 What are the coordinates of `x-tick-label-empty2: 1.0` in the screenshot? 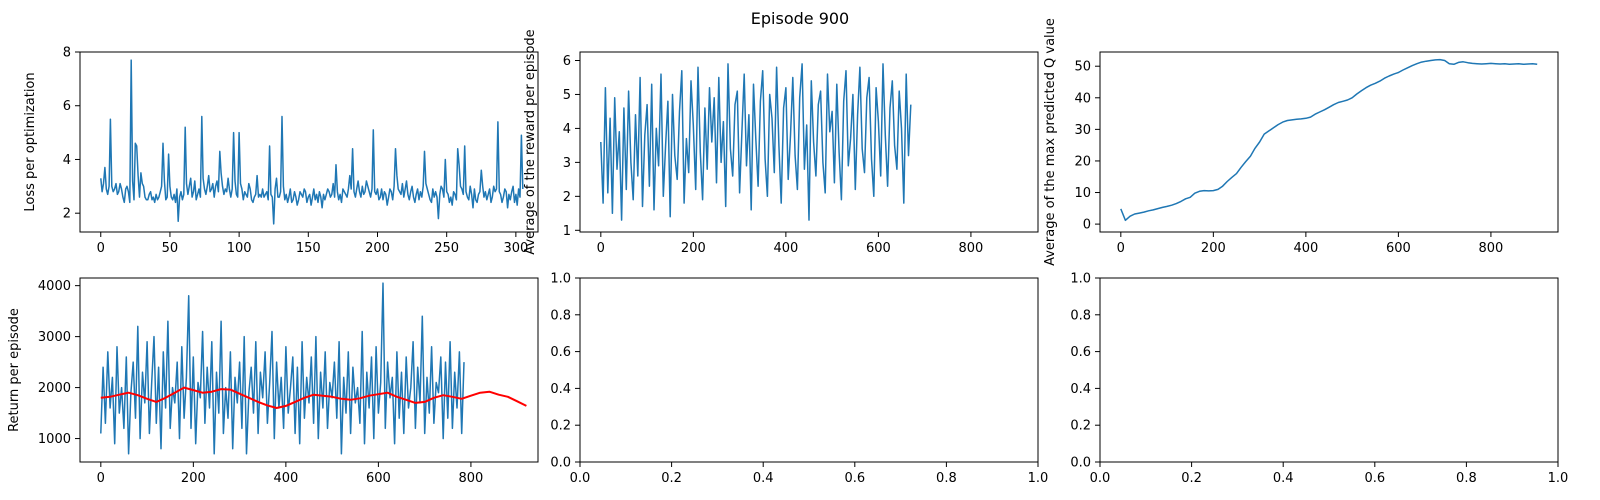 It's located at (1558, 478).